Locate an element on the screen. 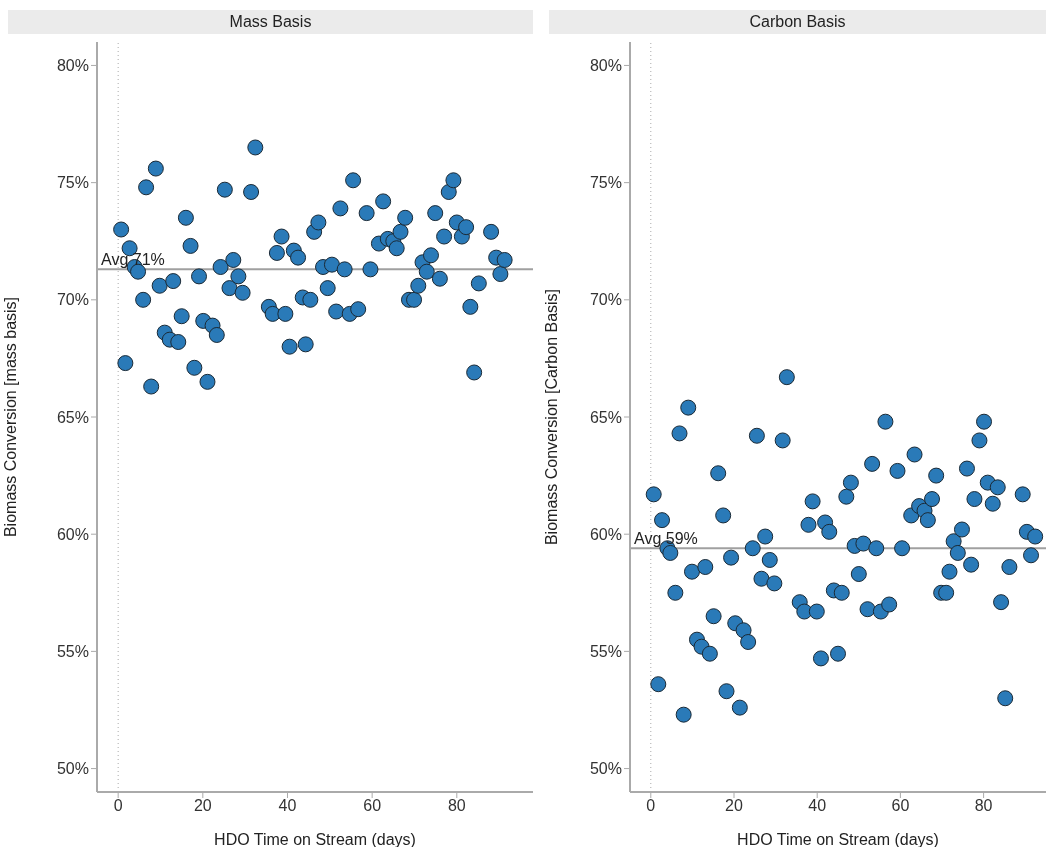 This screenshot has height=847, width=1048. ref-line-label: Avg 59% is located at coordinates (666, 539).